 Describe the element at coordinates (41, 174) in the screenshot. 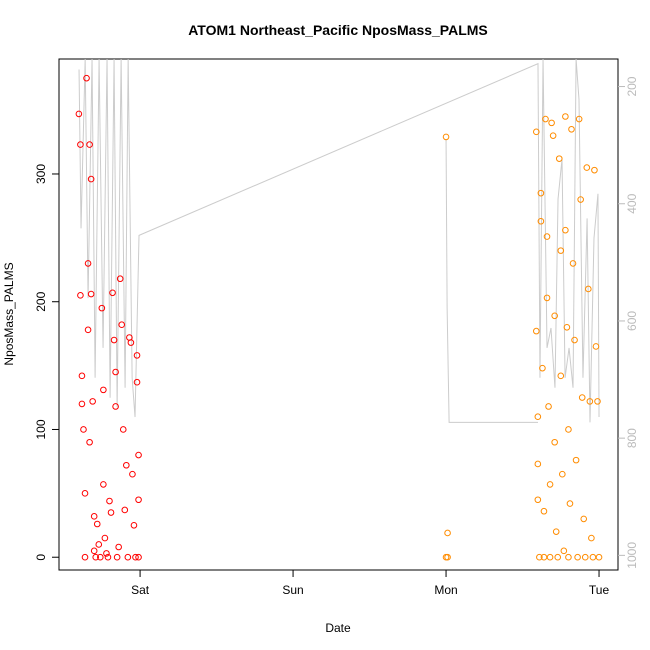

I see `y-tick-label: 300` at that location.